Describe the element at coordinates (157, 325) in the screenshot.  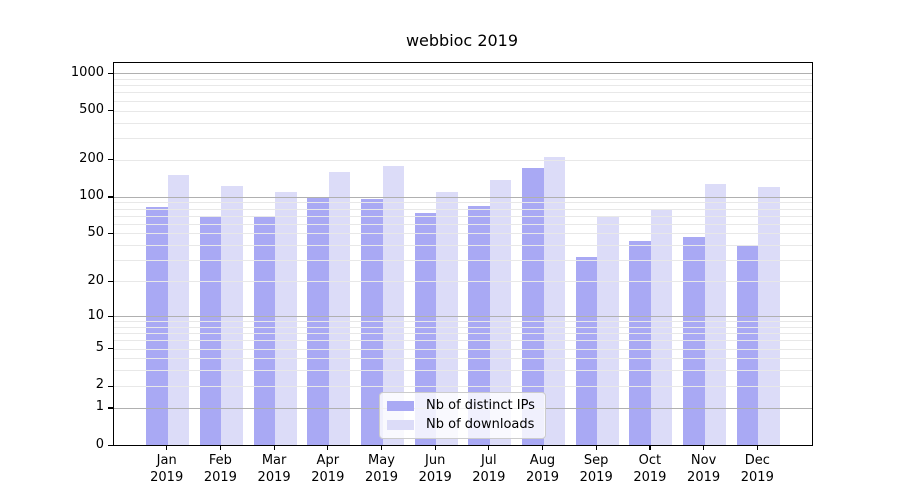
I see `bar-distinct-ips-jan` at that location.